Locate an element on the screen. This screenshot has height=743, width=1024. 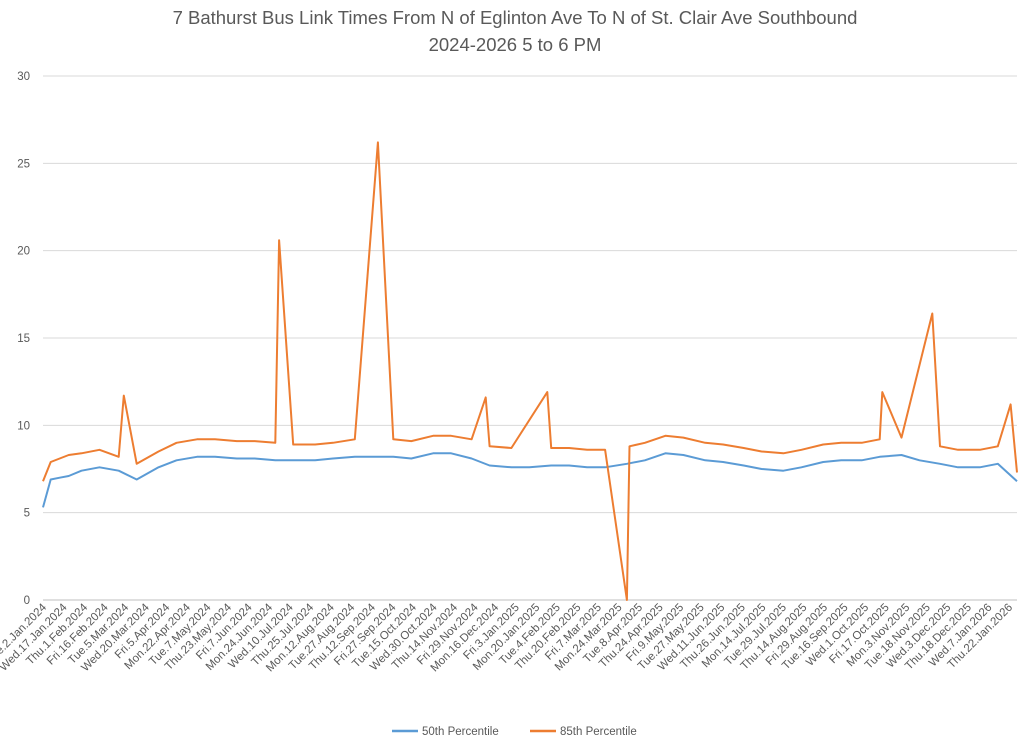
y-tick-label: 20 is located at coordinates (23, 252).